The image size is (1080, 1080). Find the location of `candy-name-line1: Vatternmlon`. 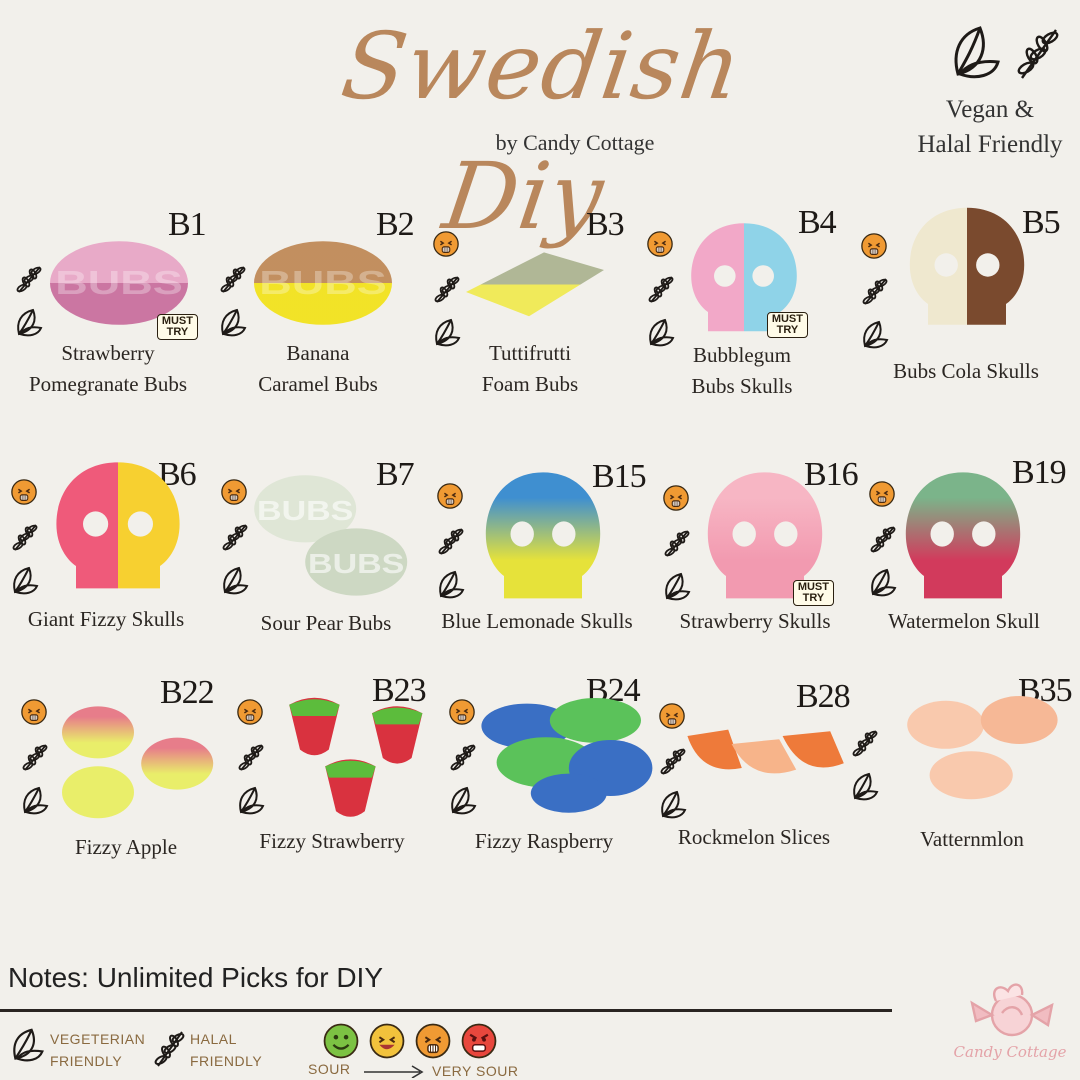

candy-name-line1: Vatternmlon is located at coordinates (972, 839).